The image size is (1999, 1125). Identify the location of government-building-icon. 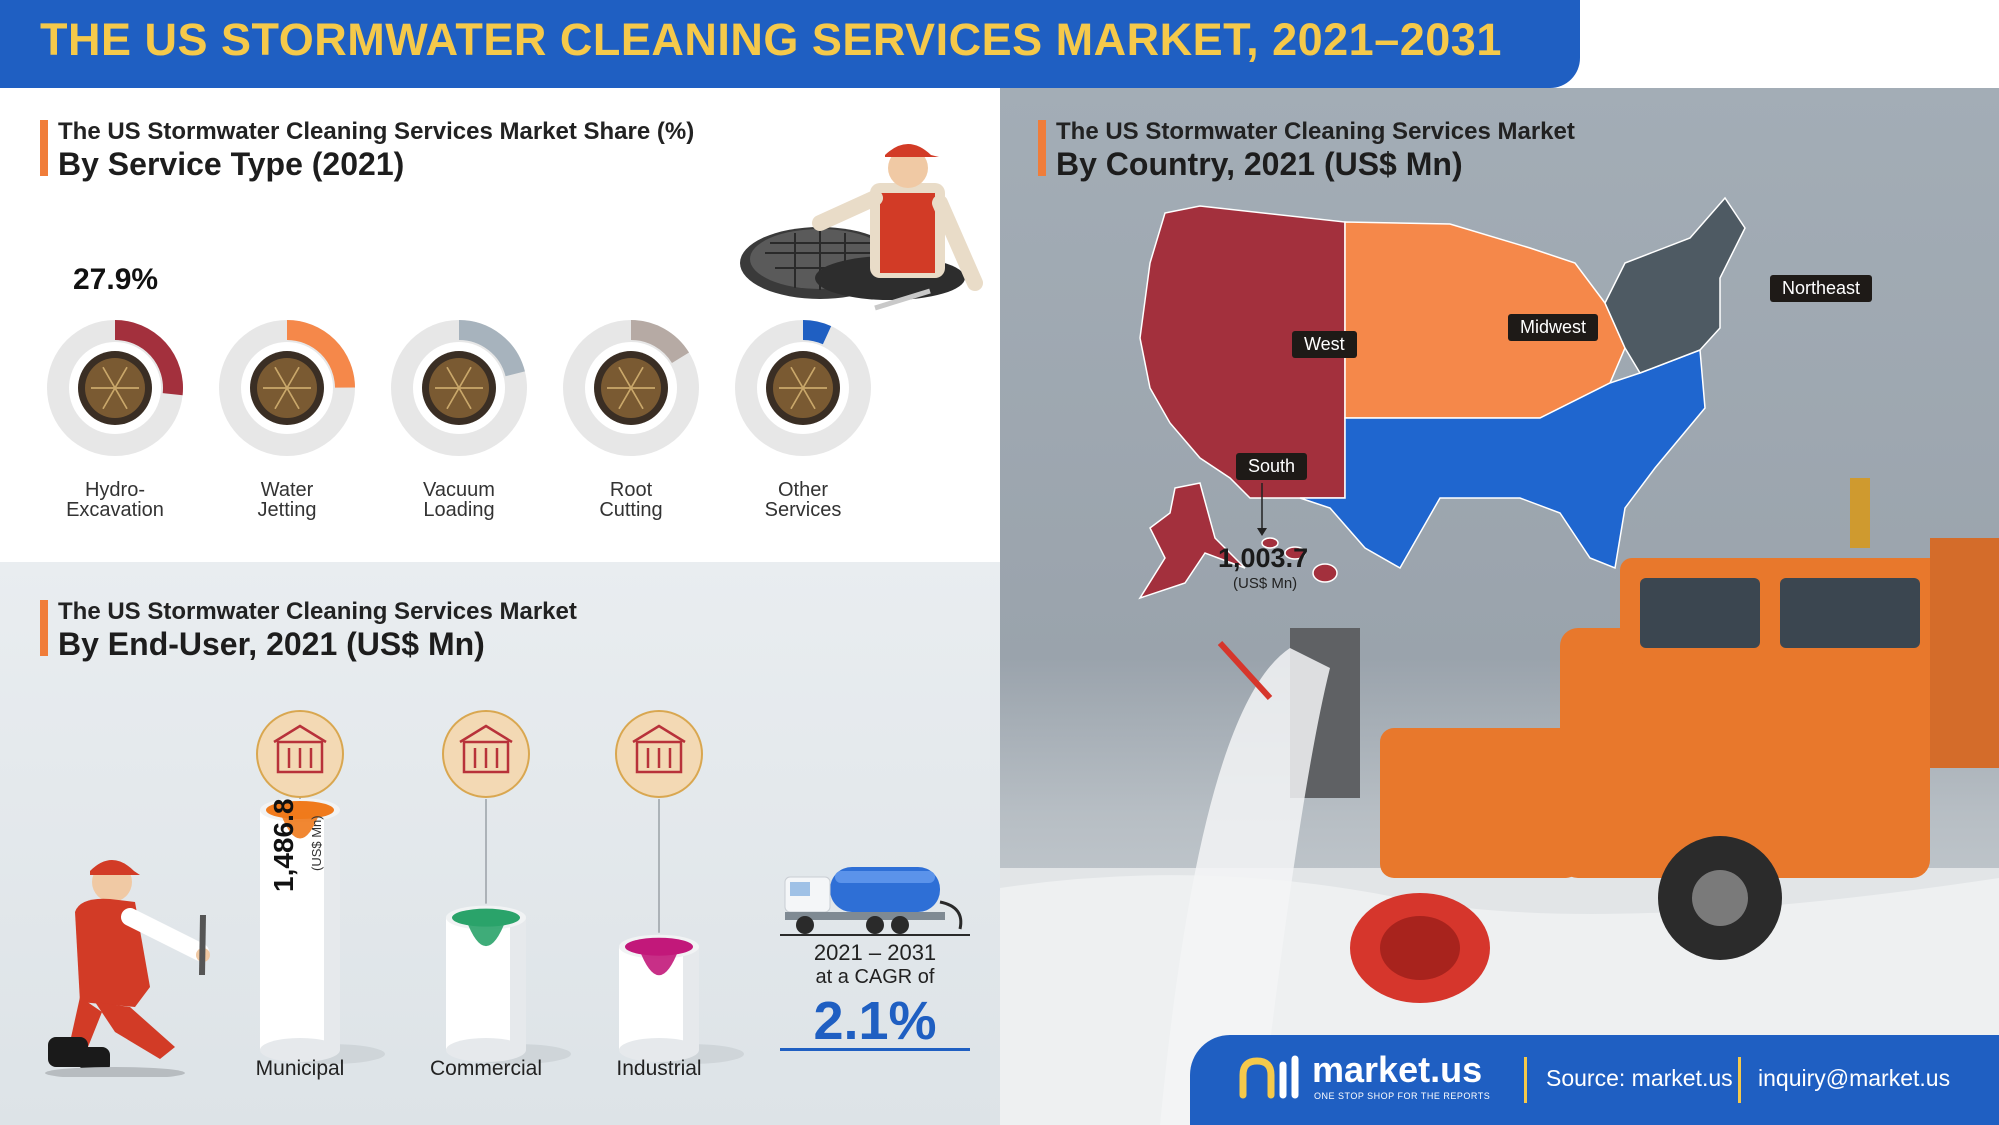
(300, 754).